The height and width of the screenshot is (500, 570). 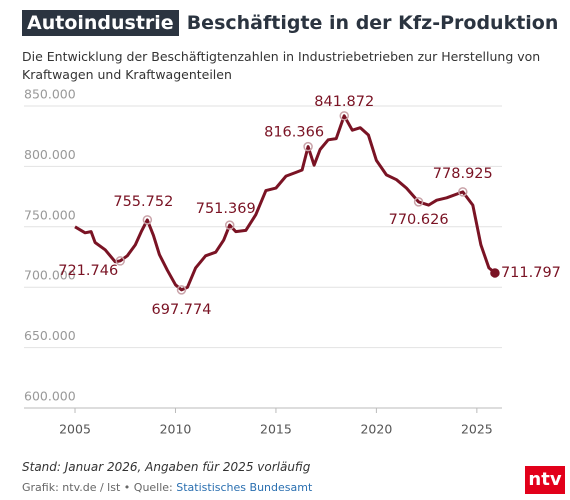 I want to click on source-link: Statistisches Bundesamt, so click(x=244, y=487).